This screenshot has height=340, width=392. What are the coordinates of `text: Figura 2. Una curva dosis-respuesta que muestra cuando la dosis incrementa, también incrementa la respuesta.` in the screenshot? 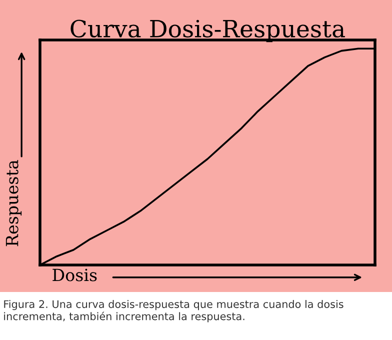 It's located at (174, 311).